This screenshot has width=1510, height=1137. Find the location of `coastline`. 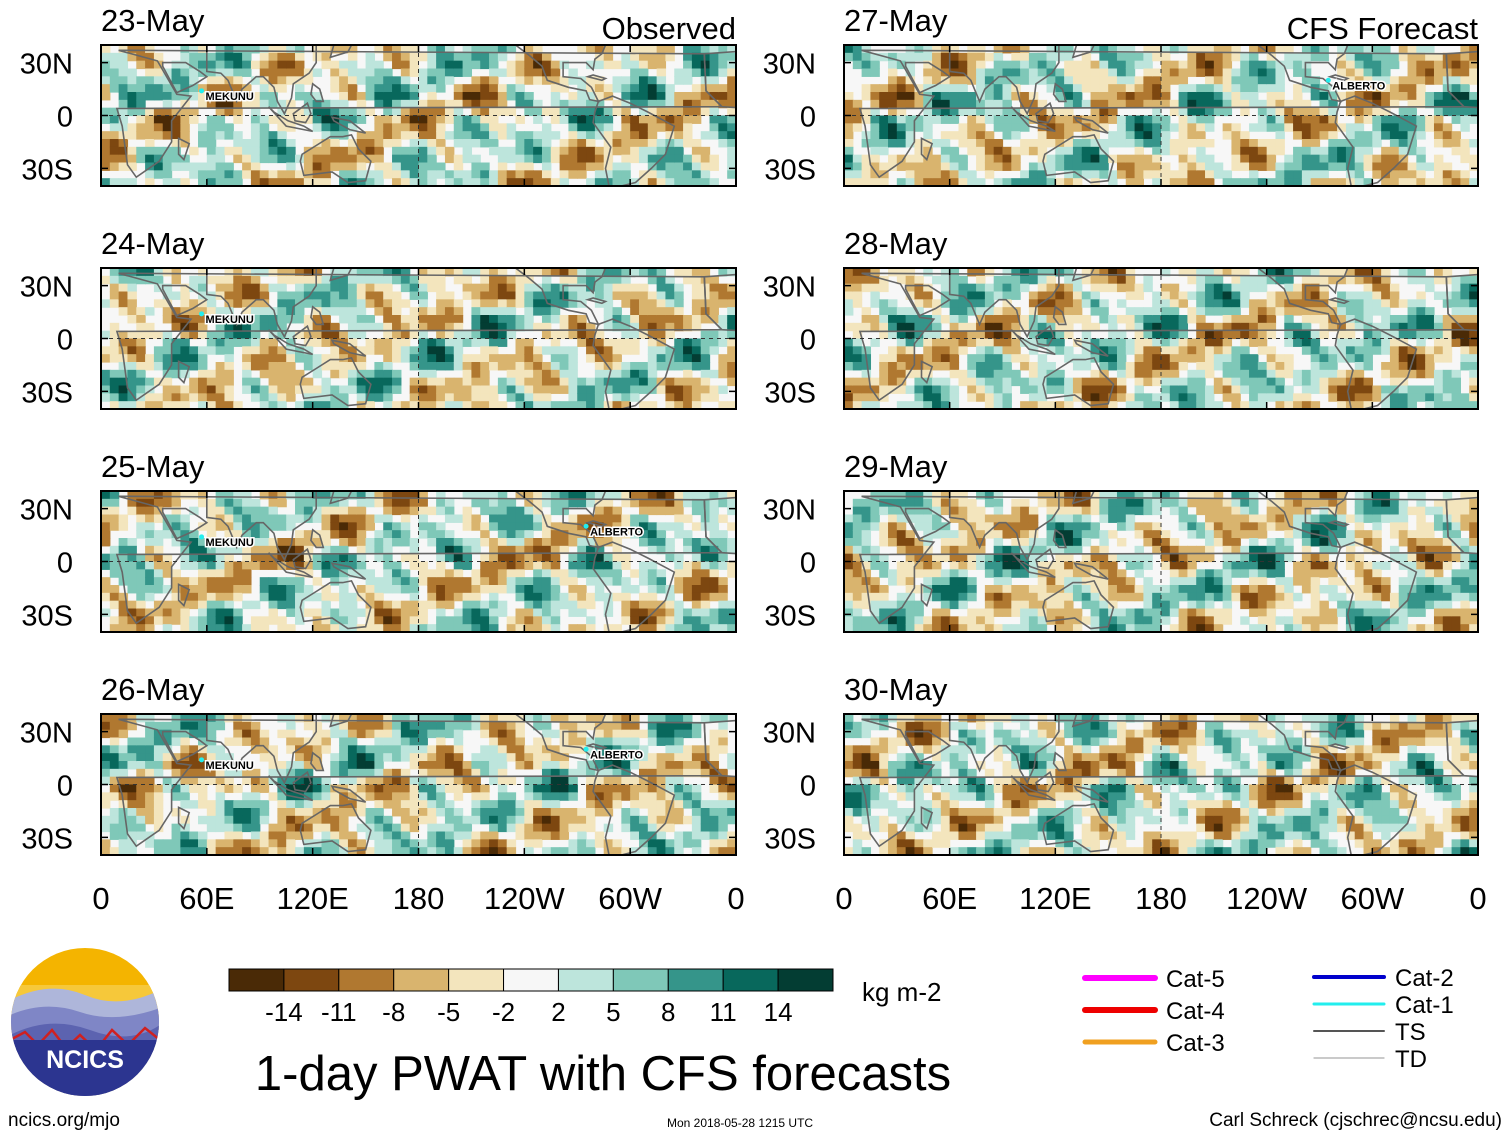

coastline is located at coordinates (335, 381).